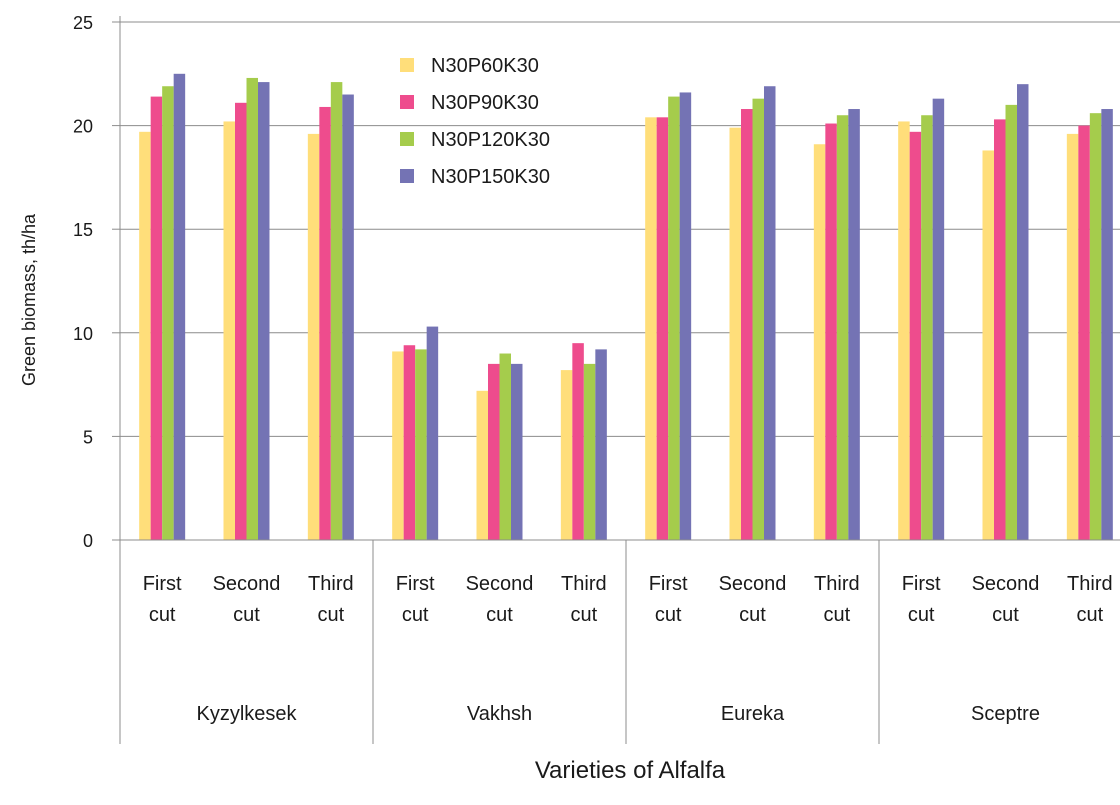  I want to click on y-axis: 0 5 10 15 20 25, so click(97, 282).